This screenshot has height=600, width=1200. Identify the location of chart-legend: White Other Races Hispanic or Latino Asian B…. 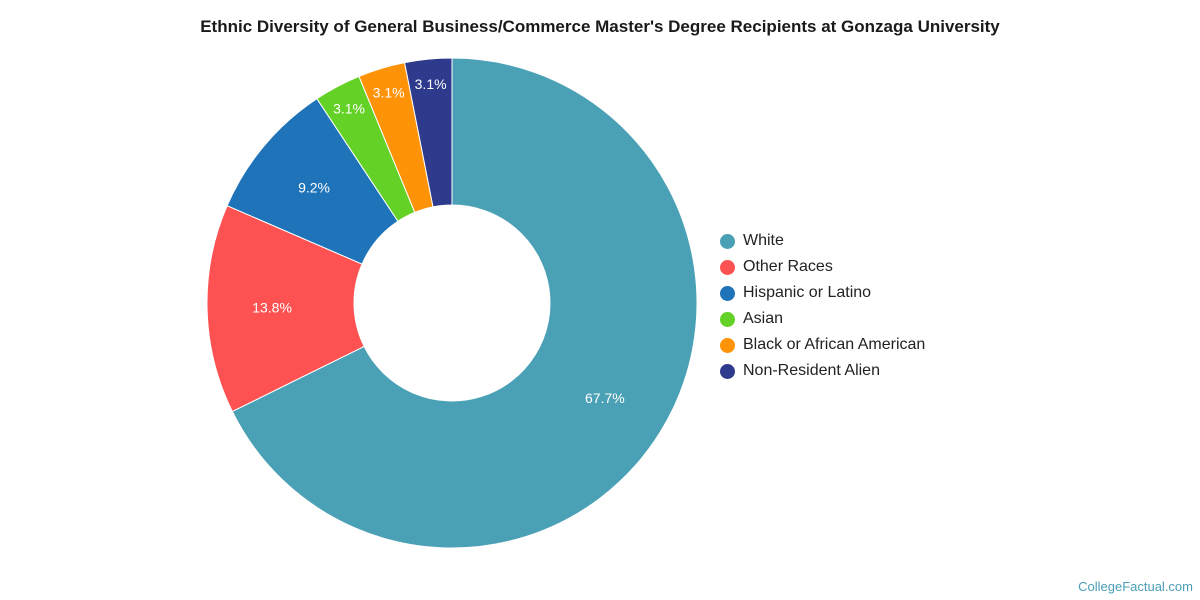
(822, 306).